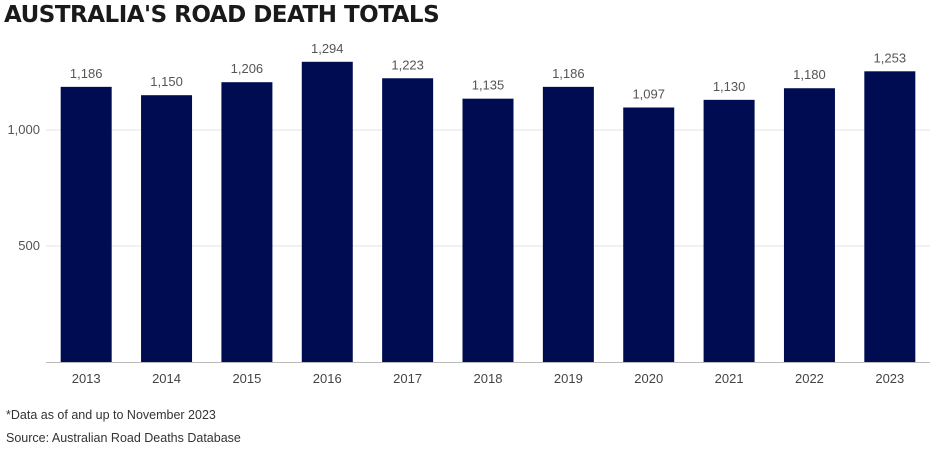  I want to click on y-tick-label: 500, so click(29, 245).